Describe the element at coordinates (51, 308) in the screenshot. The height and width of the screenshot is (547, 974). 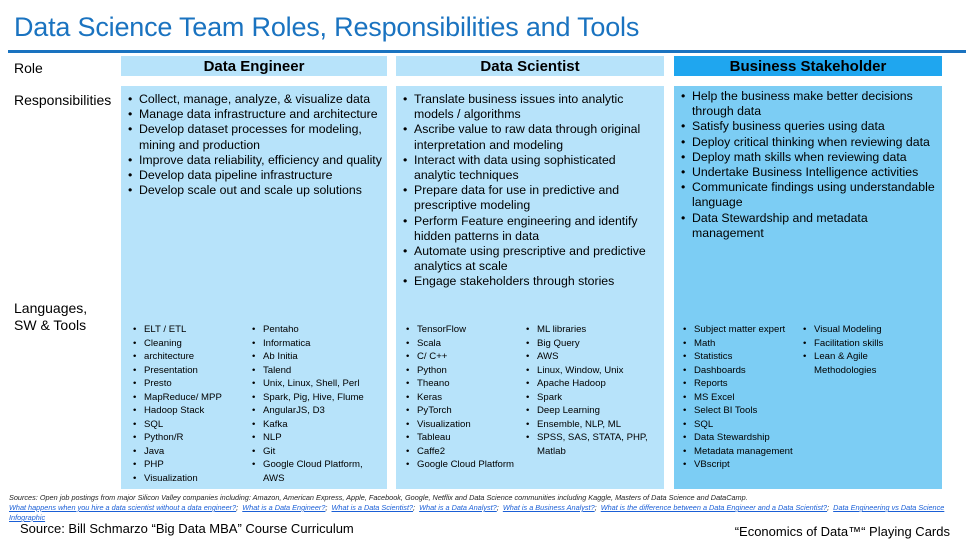
I see `row-label-tools-line1: Languages,` at that location.